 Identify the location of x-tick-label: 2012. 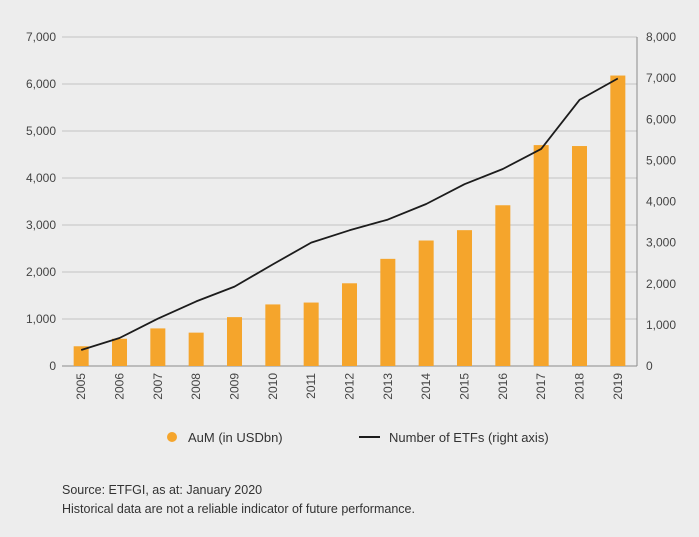
(350, 386).